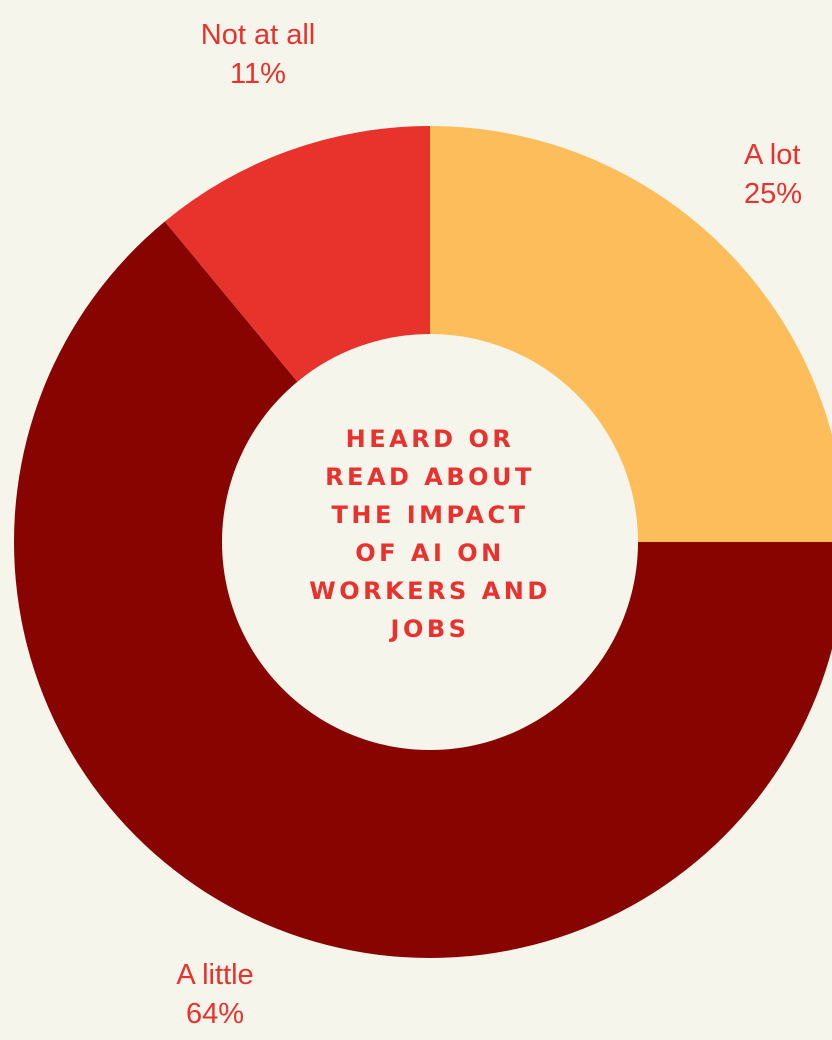 This screenshot has width=832, height=1040. What do you see at coordinates (215, 975) in the screenshot?
I see `label-a-little-name: A little` at bounding box center [215, 975].